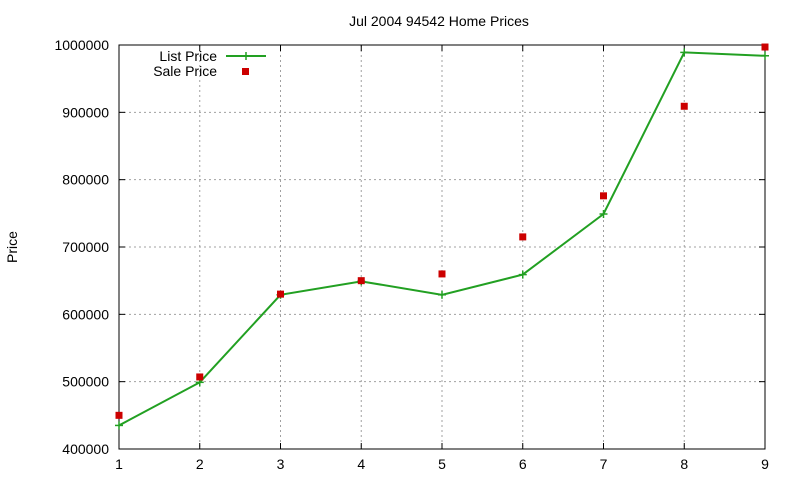  I want to click on y-axis-label: Price, so click(12, 247).